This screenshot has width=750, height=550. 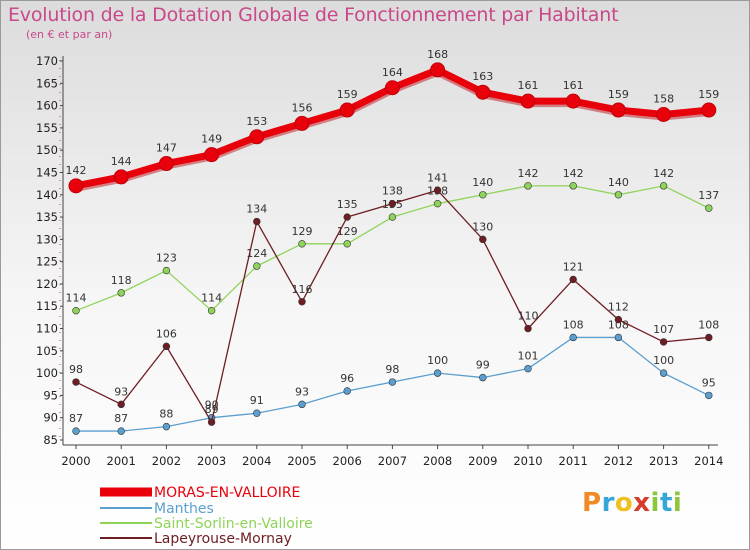 I want to click on data-label: 158, so click(x=663, y=99).